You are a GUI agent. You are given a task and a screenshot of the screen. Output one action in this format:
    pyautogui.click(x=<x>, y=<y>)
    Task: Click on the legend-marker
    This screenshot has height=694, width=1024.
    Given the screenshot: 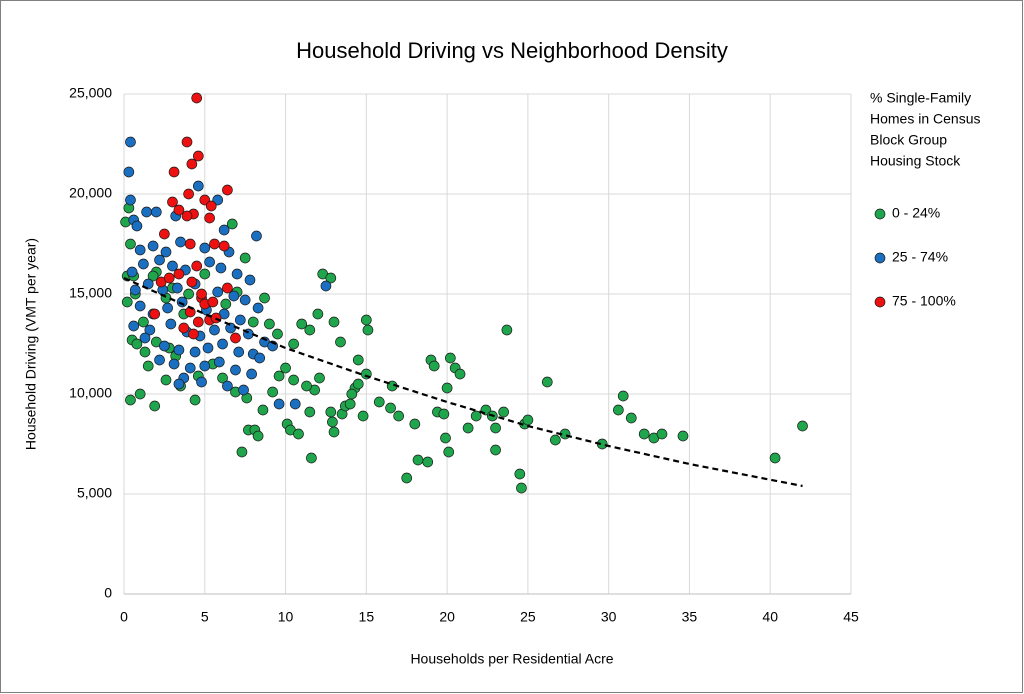 What is the action you would take?
    pyautogui.click(x=880, y=258)
    